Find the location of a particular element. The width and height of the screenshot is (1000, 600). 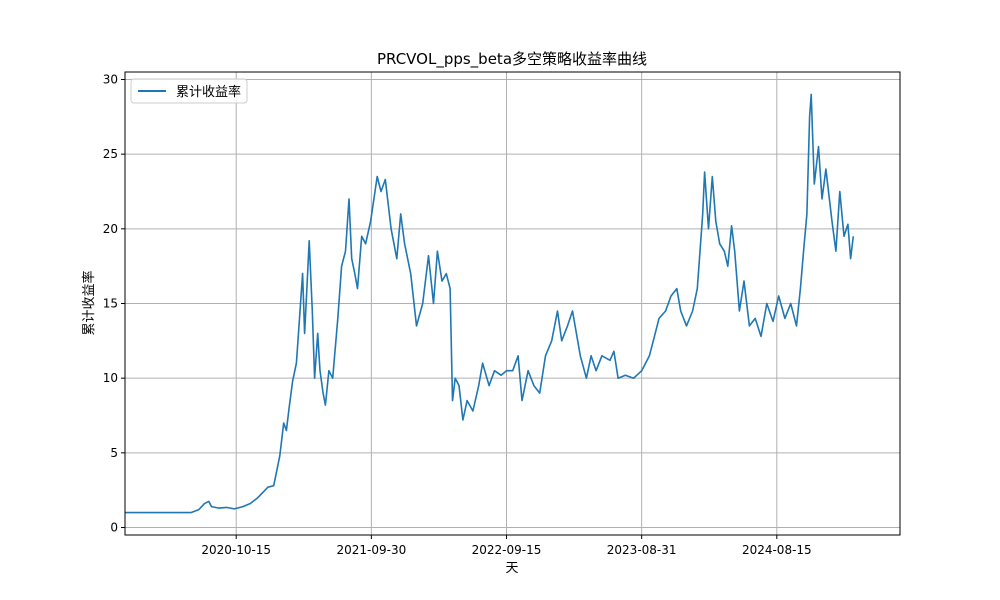

y-tick-label: 5 is located at coordinates (114, 453).